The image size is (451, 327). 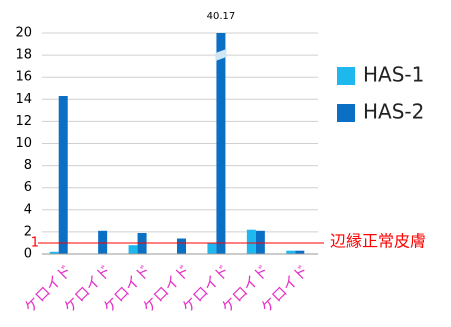 What do you see at coordinates (28, 254) in the screenshot?
I see `y-tick-label: 0` at bounding box center [28, 254].